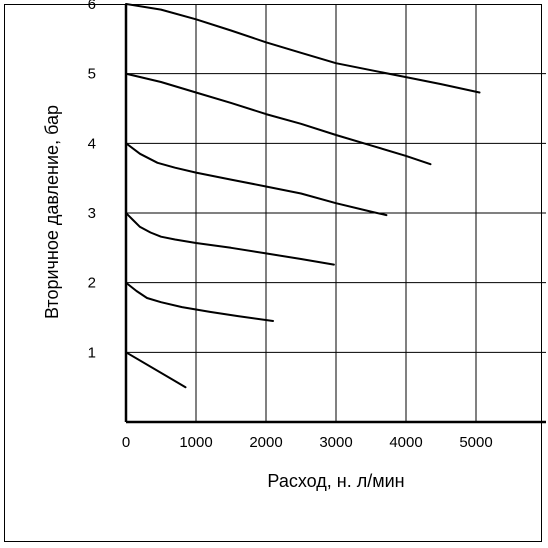 The width and height of the screenshot is (548, 548). Describe the element at coordinates (195, 442) in the screenshot. I see `x-tick-label: 1000` at that location.